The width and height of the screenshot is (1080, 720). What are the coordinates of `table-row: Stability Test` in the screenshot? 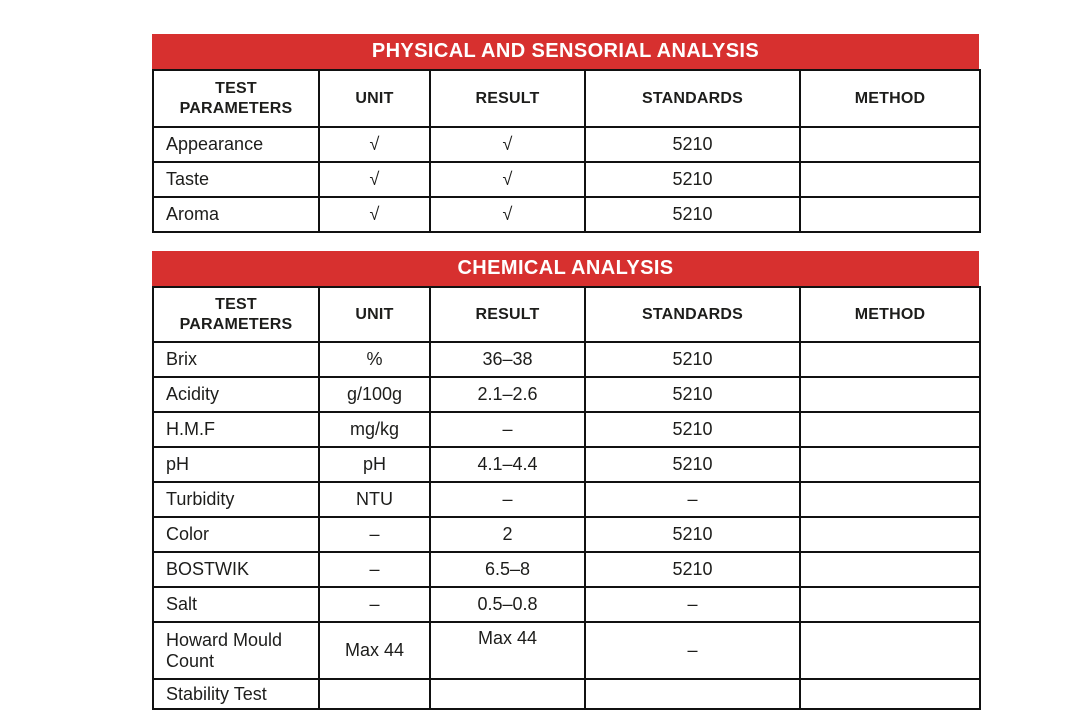 It's located at (566, 694).